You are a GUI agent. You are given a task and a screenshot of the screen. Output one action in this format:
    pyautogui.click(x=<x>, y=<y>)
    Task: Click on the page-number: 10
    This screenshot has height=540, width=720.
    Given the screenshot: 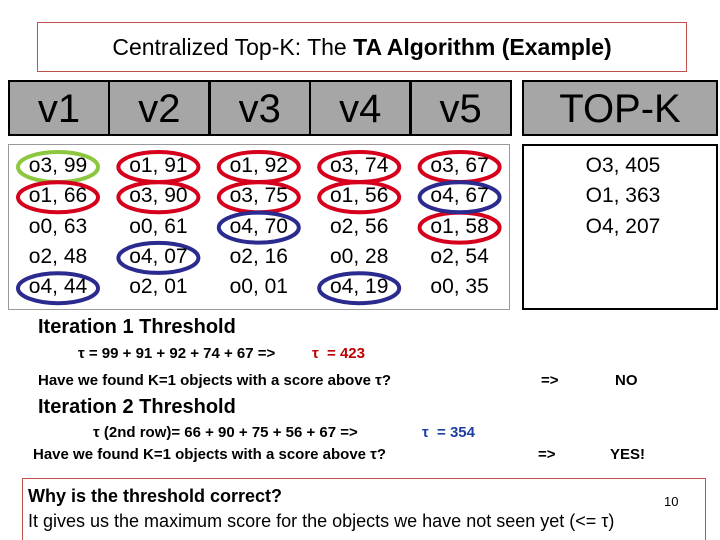 What is the action you would take?
    pyautogui.click(x=671, y=501)
    